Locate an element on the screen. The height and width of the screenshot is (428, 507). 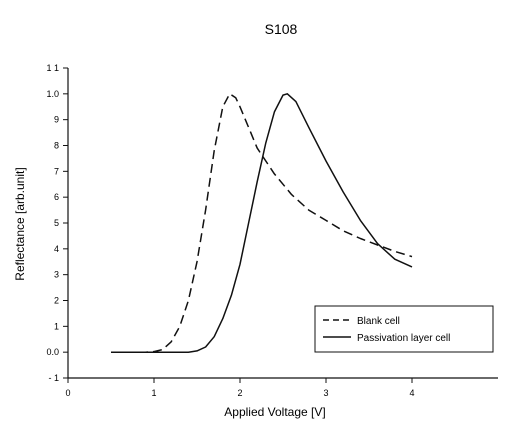
y-tick-label: 7 is located at coordinates (56, 171).